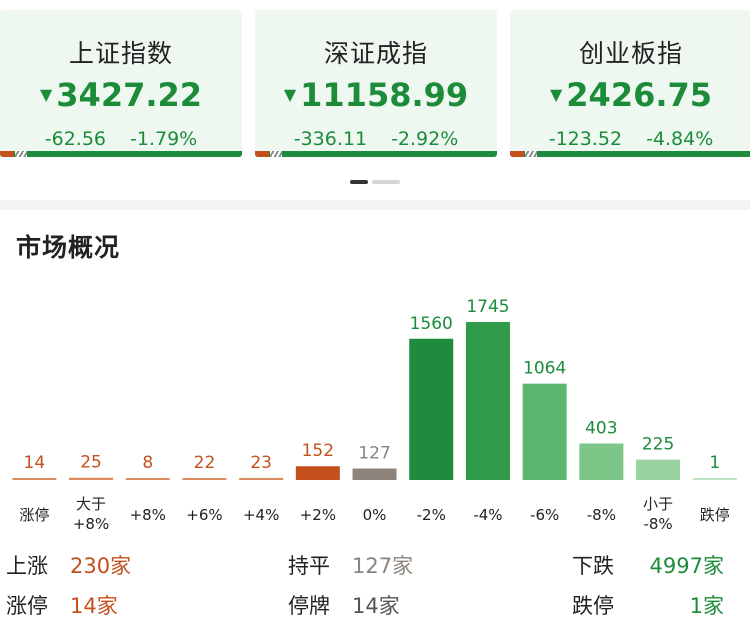  I want to click on index-change-row: -62.56 -1.79%, so click(121, 139).